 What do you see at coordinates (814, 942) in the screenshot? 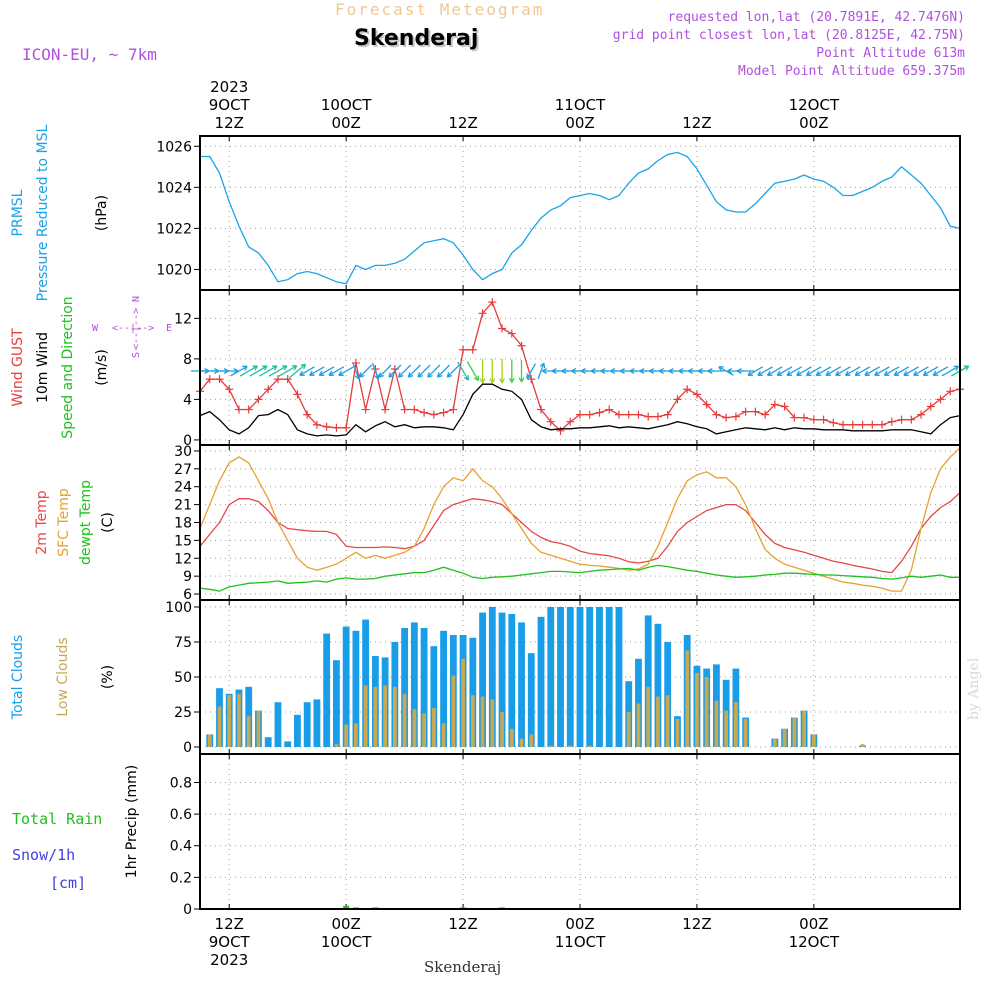
I see `x-bottom-tick-label: 12OCT` at bounding box center [814, 942].